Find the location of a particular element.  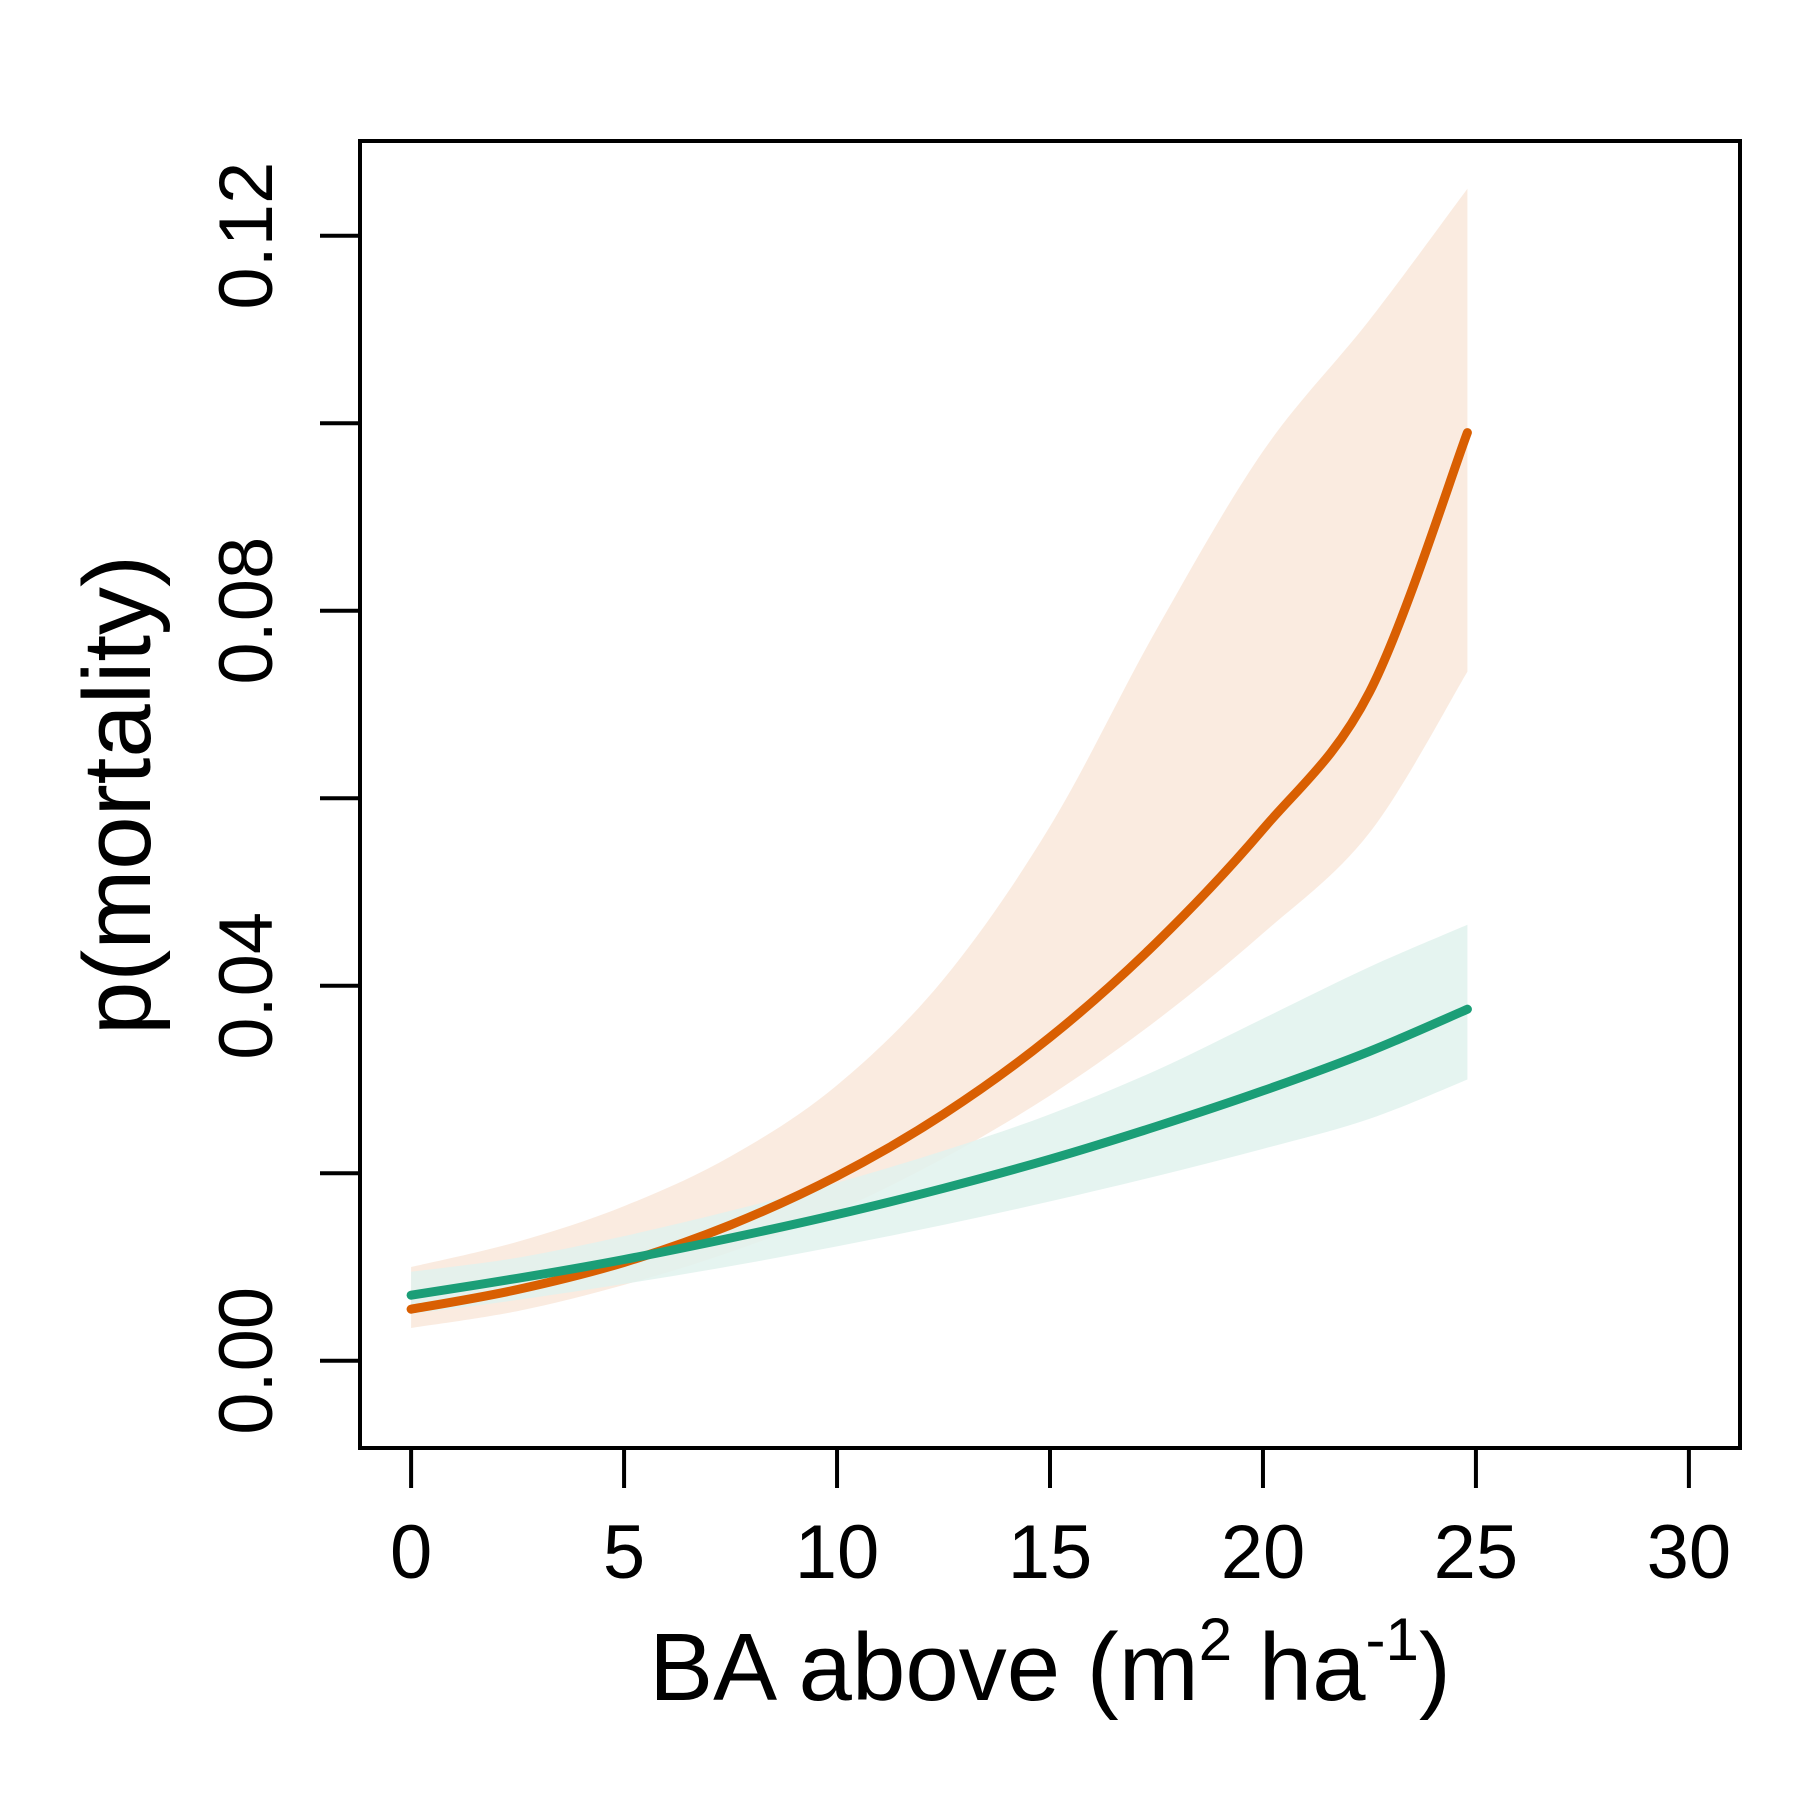

y-tick-label: 0.12 is located at coordinates (246, 236).